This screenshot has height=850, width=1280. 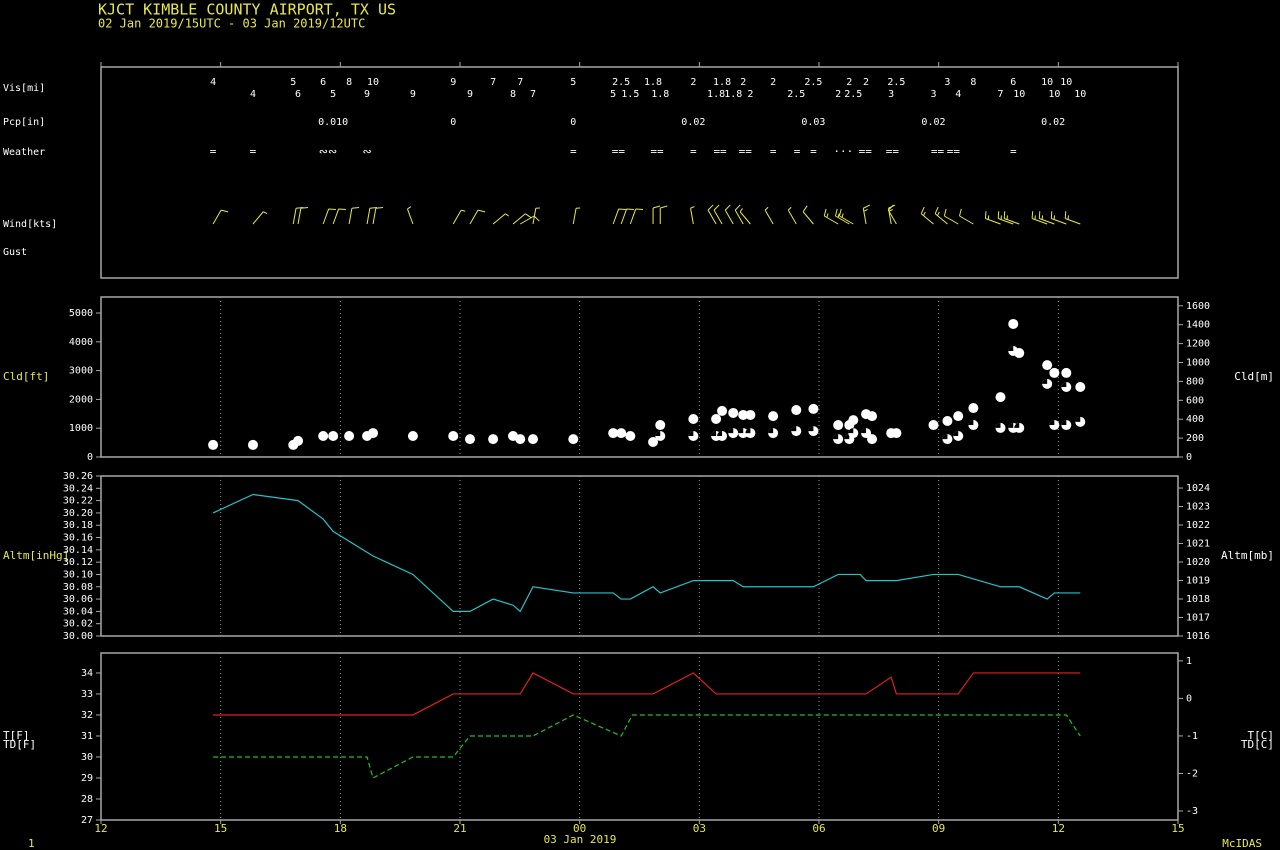 I want to click on x-tick-label: 00, so click(x=579, y=828).